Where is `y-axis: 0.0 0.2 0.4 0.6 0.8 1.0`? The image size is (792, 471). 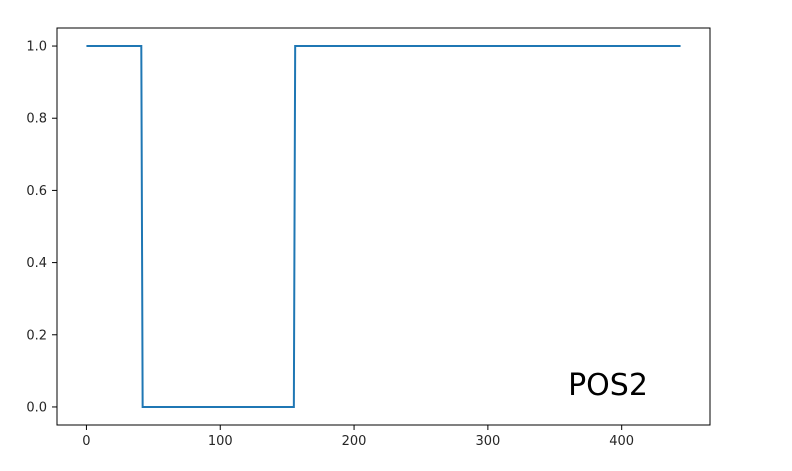 y-axis: 0.0 0.2 0.4 0.6 0.8 1.0 is located at coordinates (41, 227).